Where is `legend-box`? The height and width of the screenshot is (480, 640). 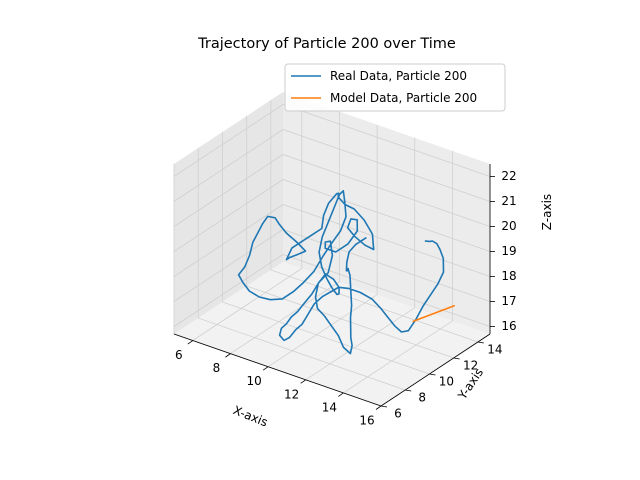 legend-box is located at coordinates (395, 87).